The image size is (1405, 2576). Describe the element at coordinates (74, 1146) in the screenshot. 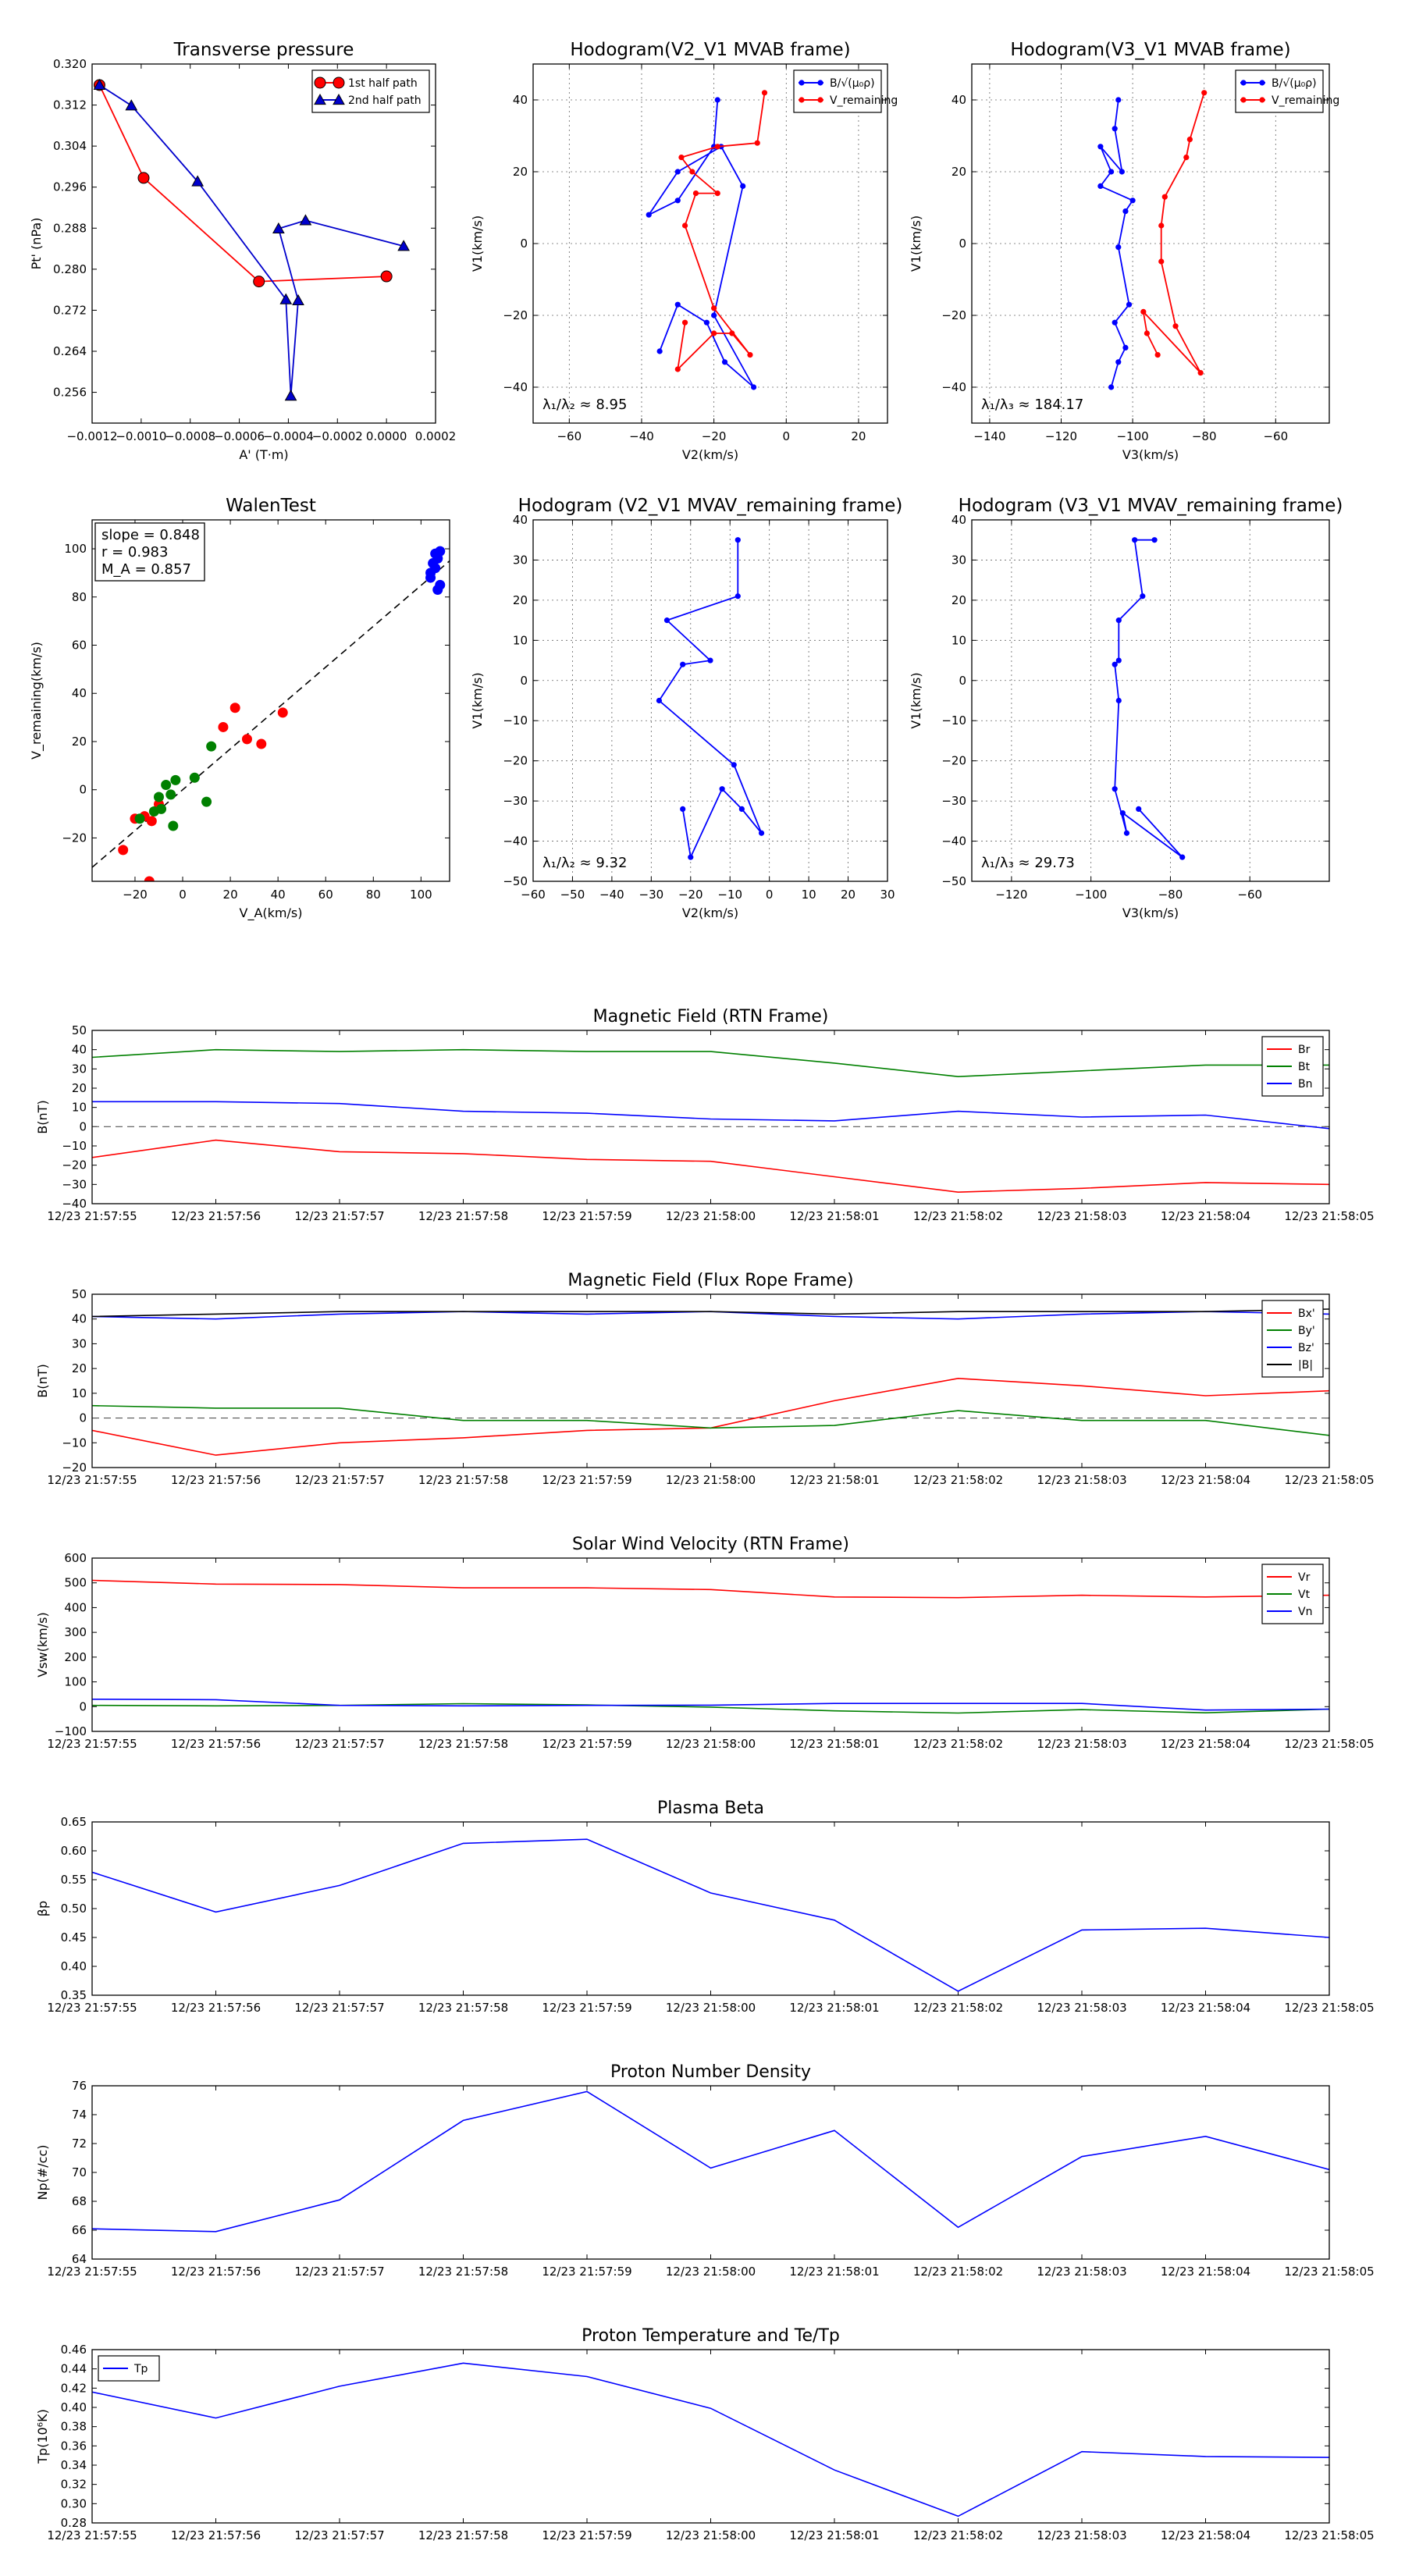

I see `y-tick-label: −10` at that location.